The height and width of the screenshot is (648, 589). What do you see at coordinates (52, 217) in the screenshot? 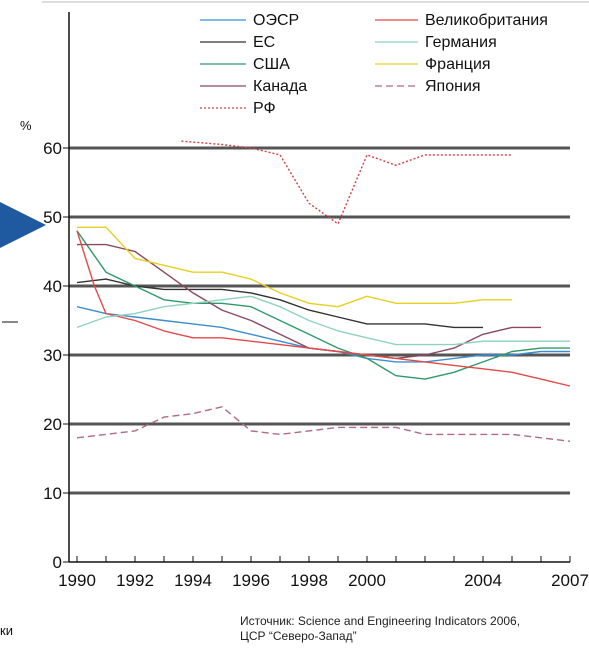
I see `y-tick-label: 50` at bounding box center [52, 217].